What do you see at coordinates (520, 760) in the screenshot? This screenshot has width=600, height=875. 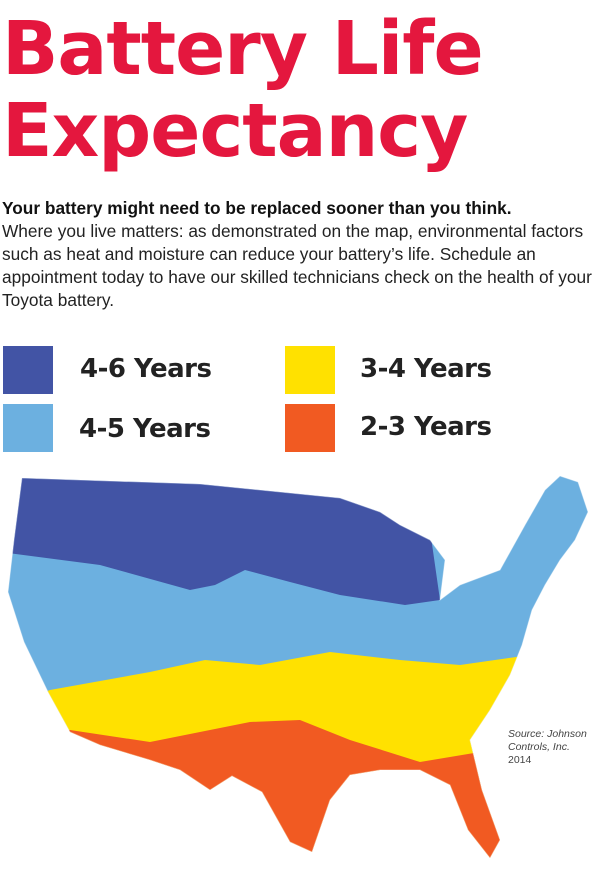 I see `source-year: 2014` at bounding box center [520, 760].